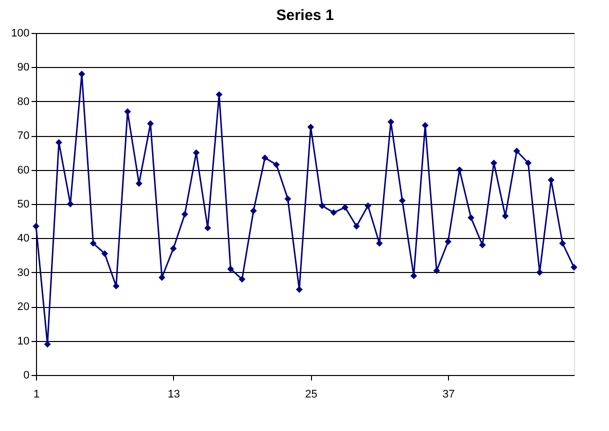 The image size is (609, 431). Describe the element at coordinates (23, 307) in the screenshot. I see `y-tick-label: 20` at that location.